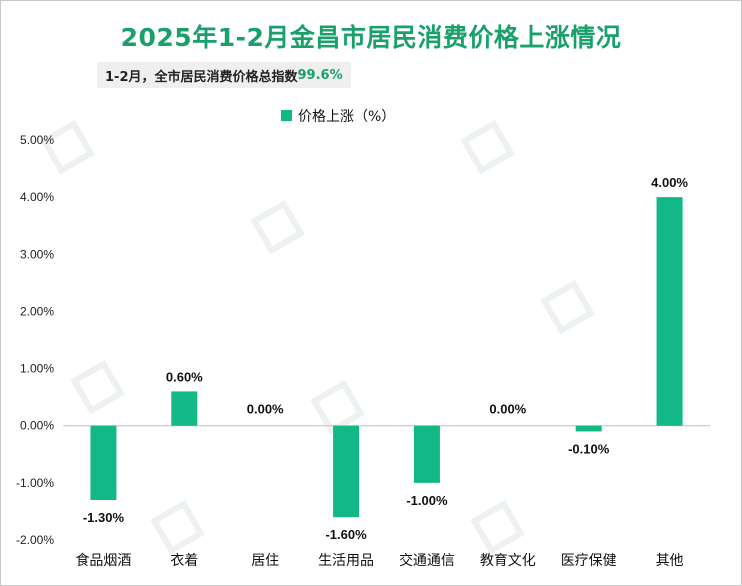 This screenshot has width=742, height=586. What do you see at coordinates (669, 182) in the screenshot?
I see `data-label: 4.00%` at bounding box center [669, 182].